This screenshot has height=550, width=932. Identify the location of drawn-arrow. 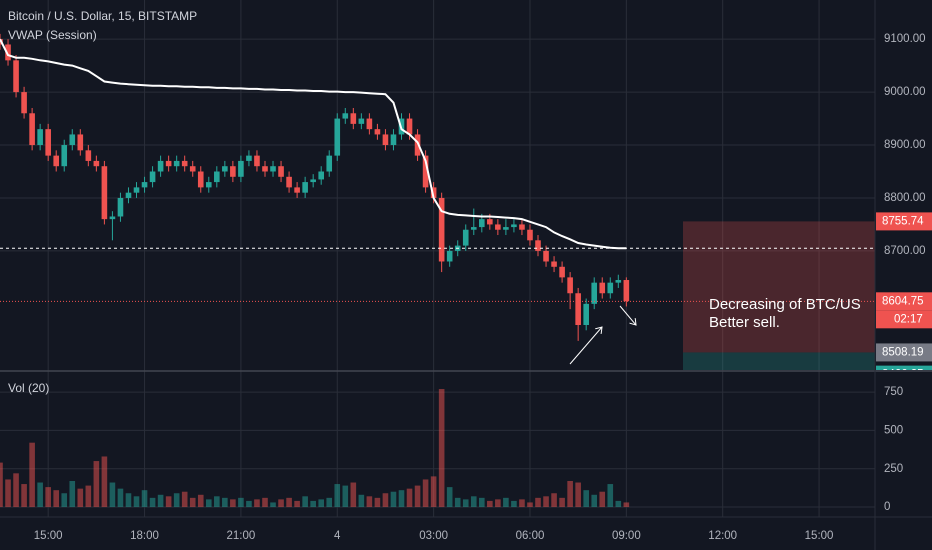
(585, 346).